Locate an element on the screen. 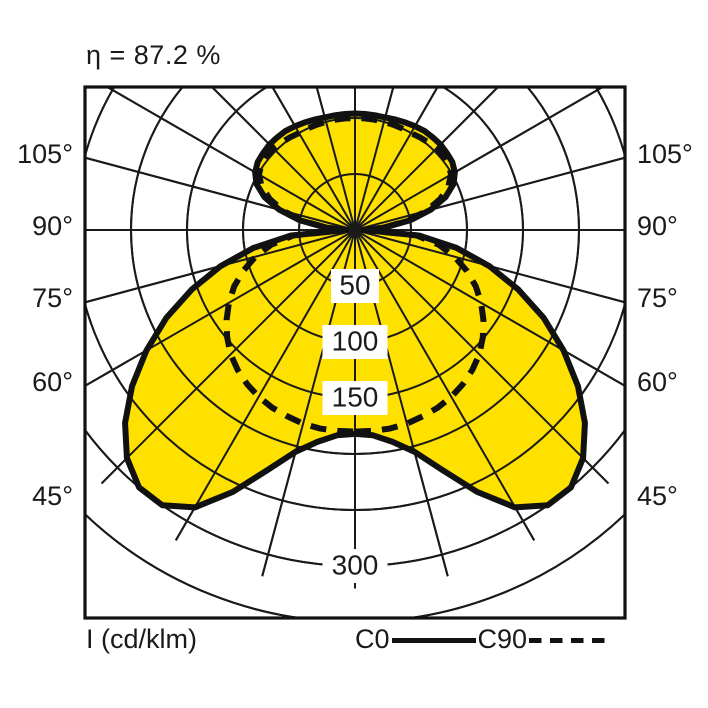 This screenshot has width=708, height=708. axis-tick-right-75: 75° is located at coordinates (657, 298).